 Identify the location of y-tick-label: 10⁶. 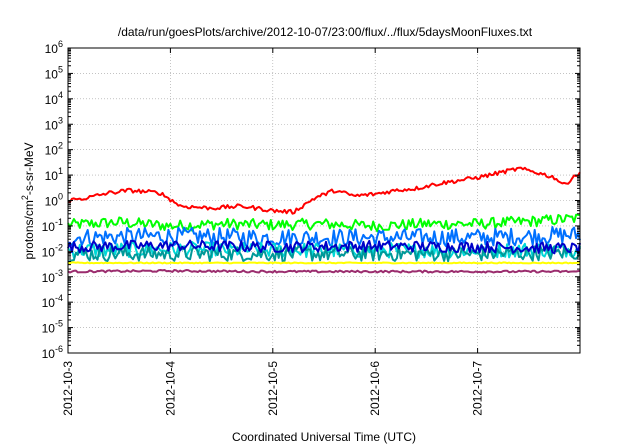
(54, 47).